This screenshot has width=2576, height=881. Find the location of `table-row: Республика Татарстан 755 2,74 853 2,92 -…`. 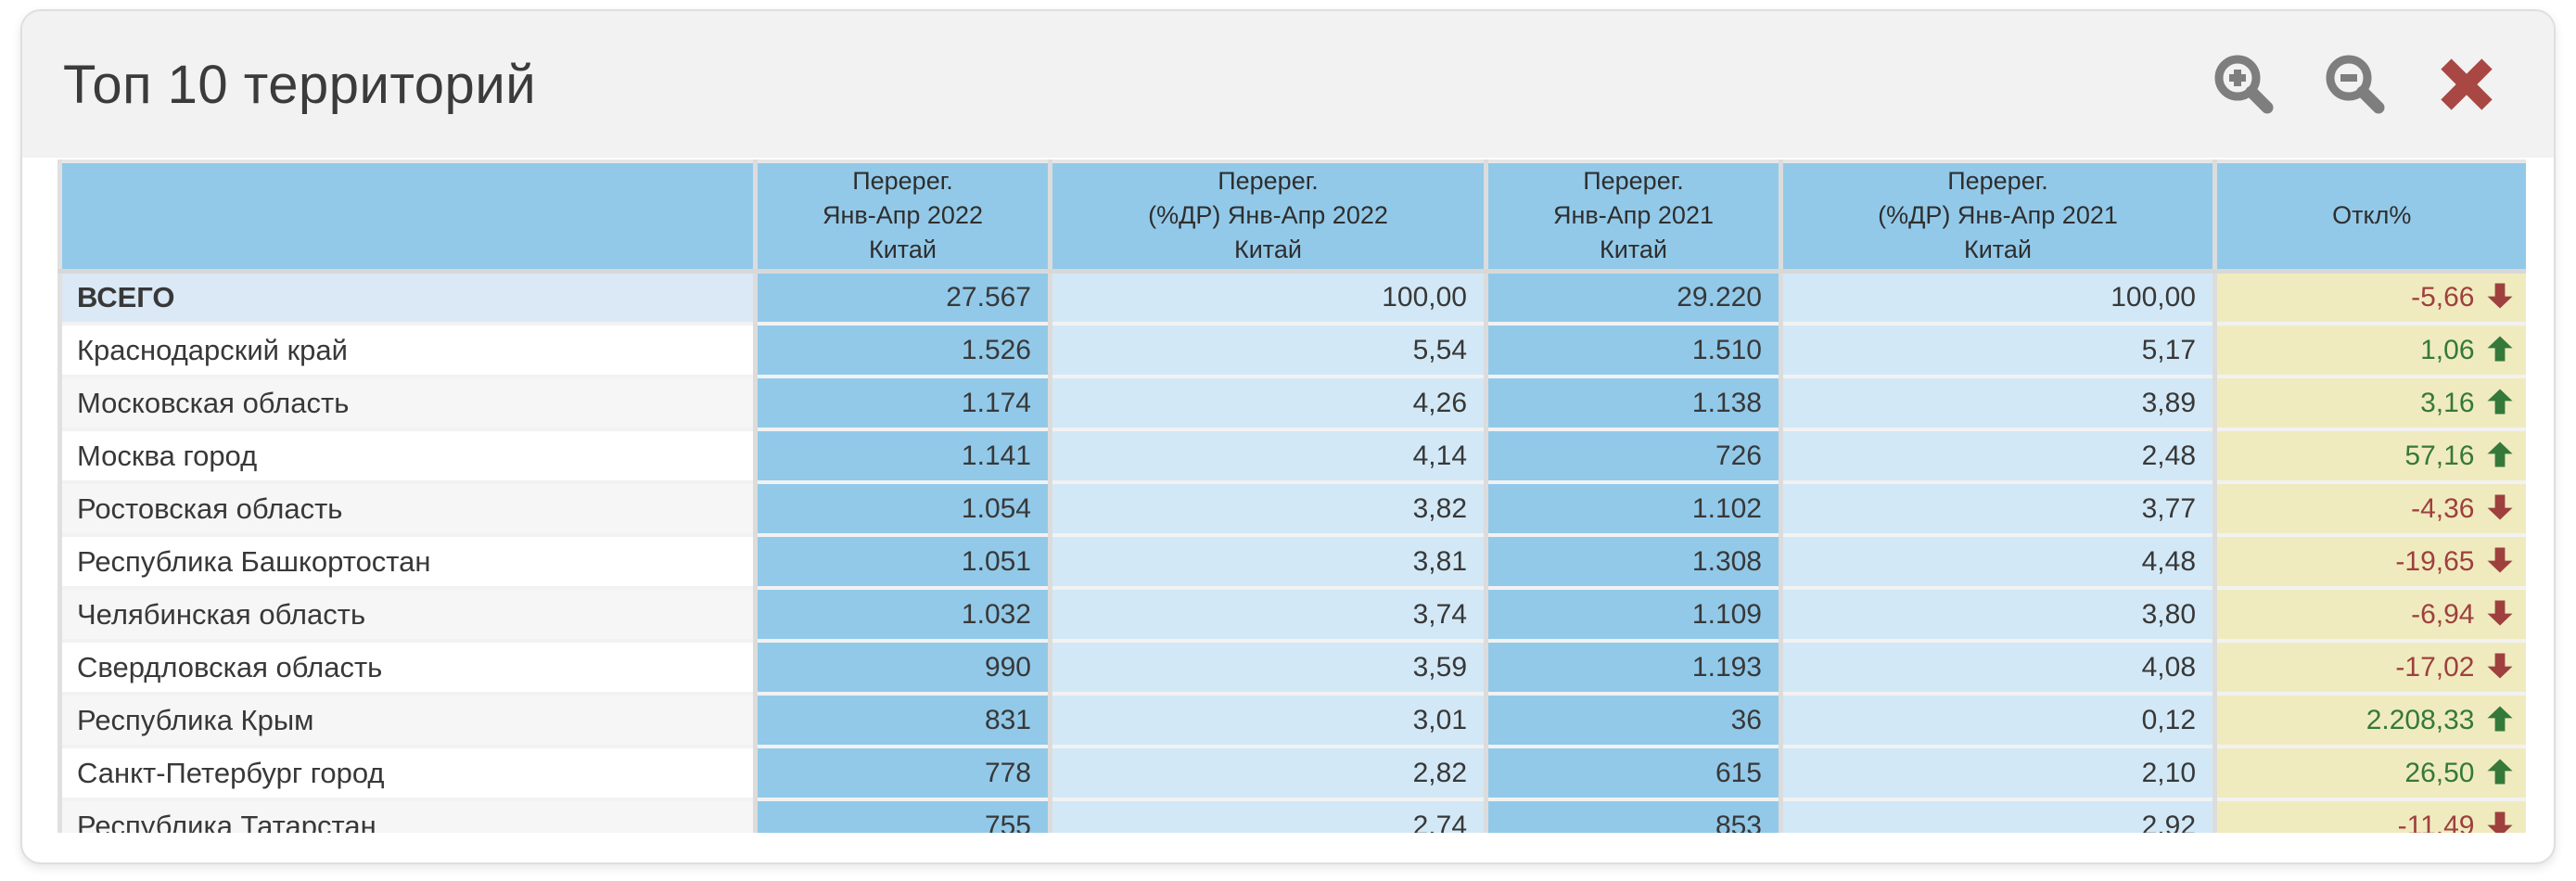

table-row: Республика Татарстан 755 2,74 853 2,92 -… is located at coordinates (1291, 816).